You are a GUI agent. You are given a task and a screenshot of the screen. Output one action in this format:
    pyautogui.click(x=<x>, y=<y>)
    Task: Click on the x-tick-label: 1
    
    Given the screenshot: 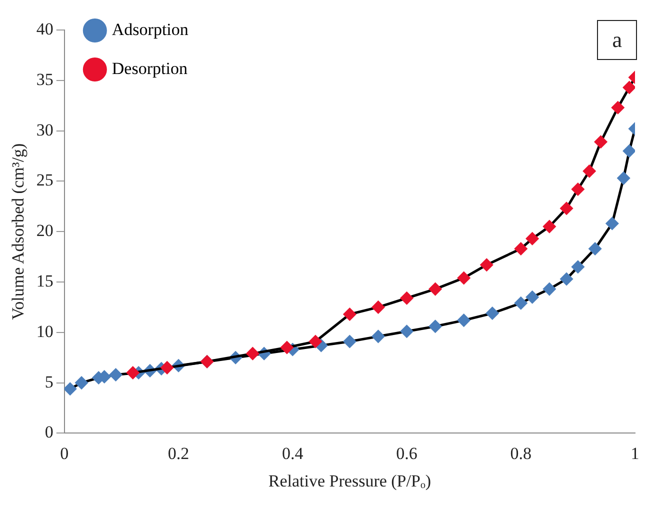 What is the action you would take?
    pyautogui.click(x=635, y=453)
    